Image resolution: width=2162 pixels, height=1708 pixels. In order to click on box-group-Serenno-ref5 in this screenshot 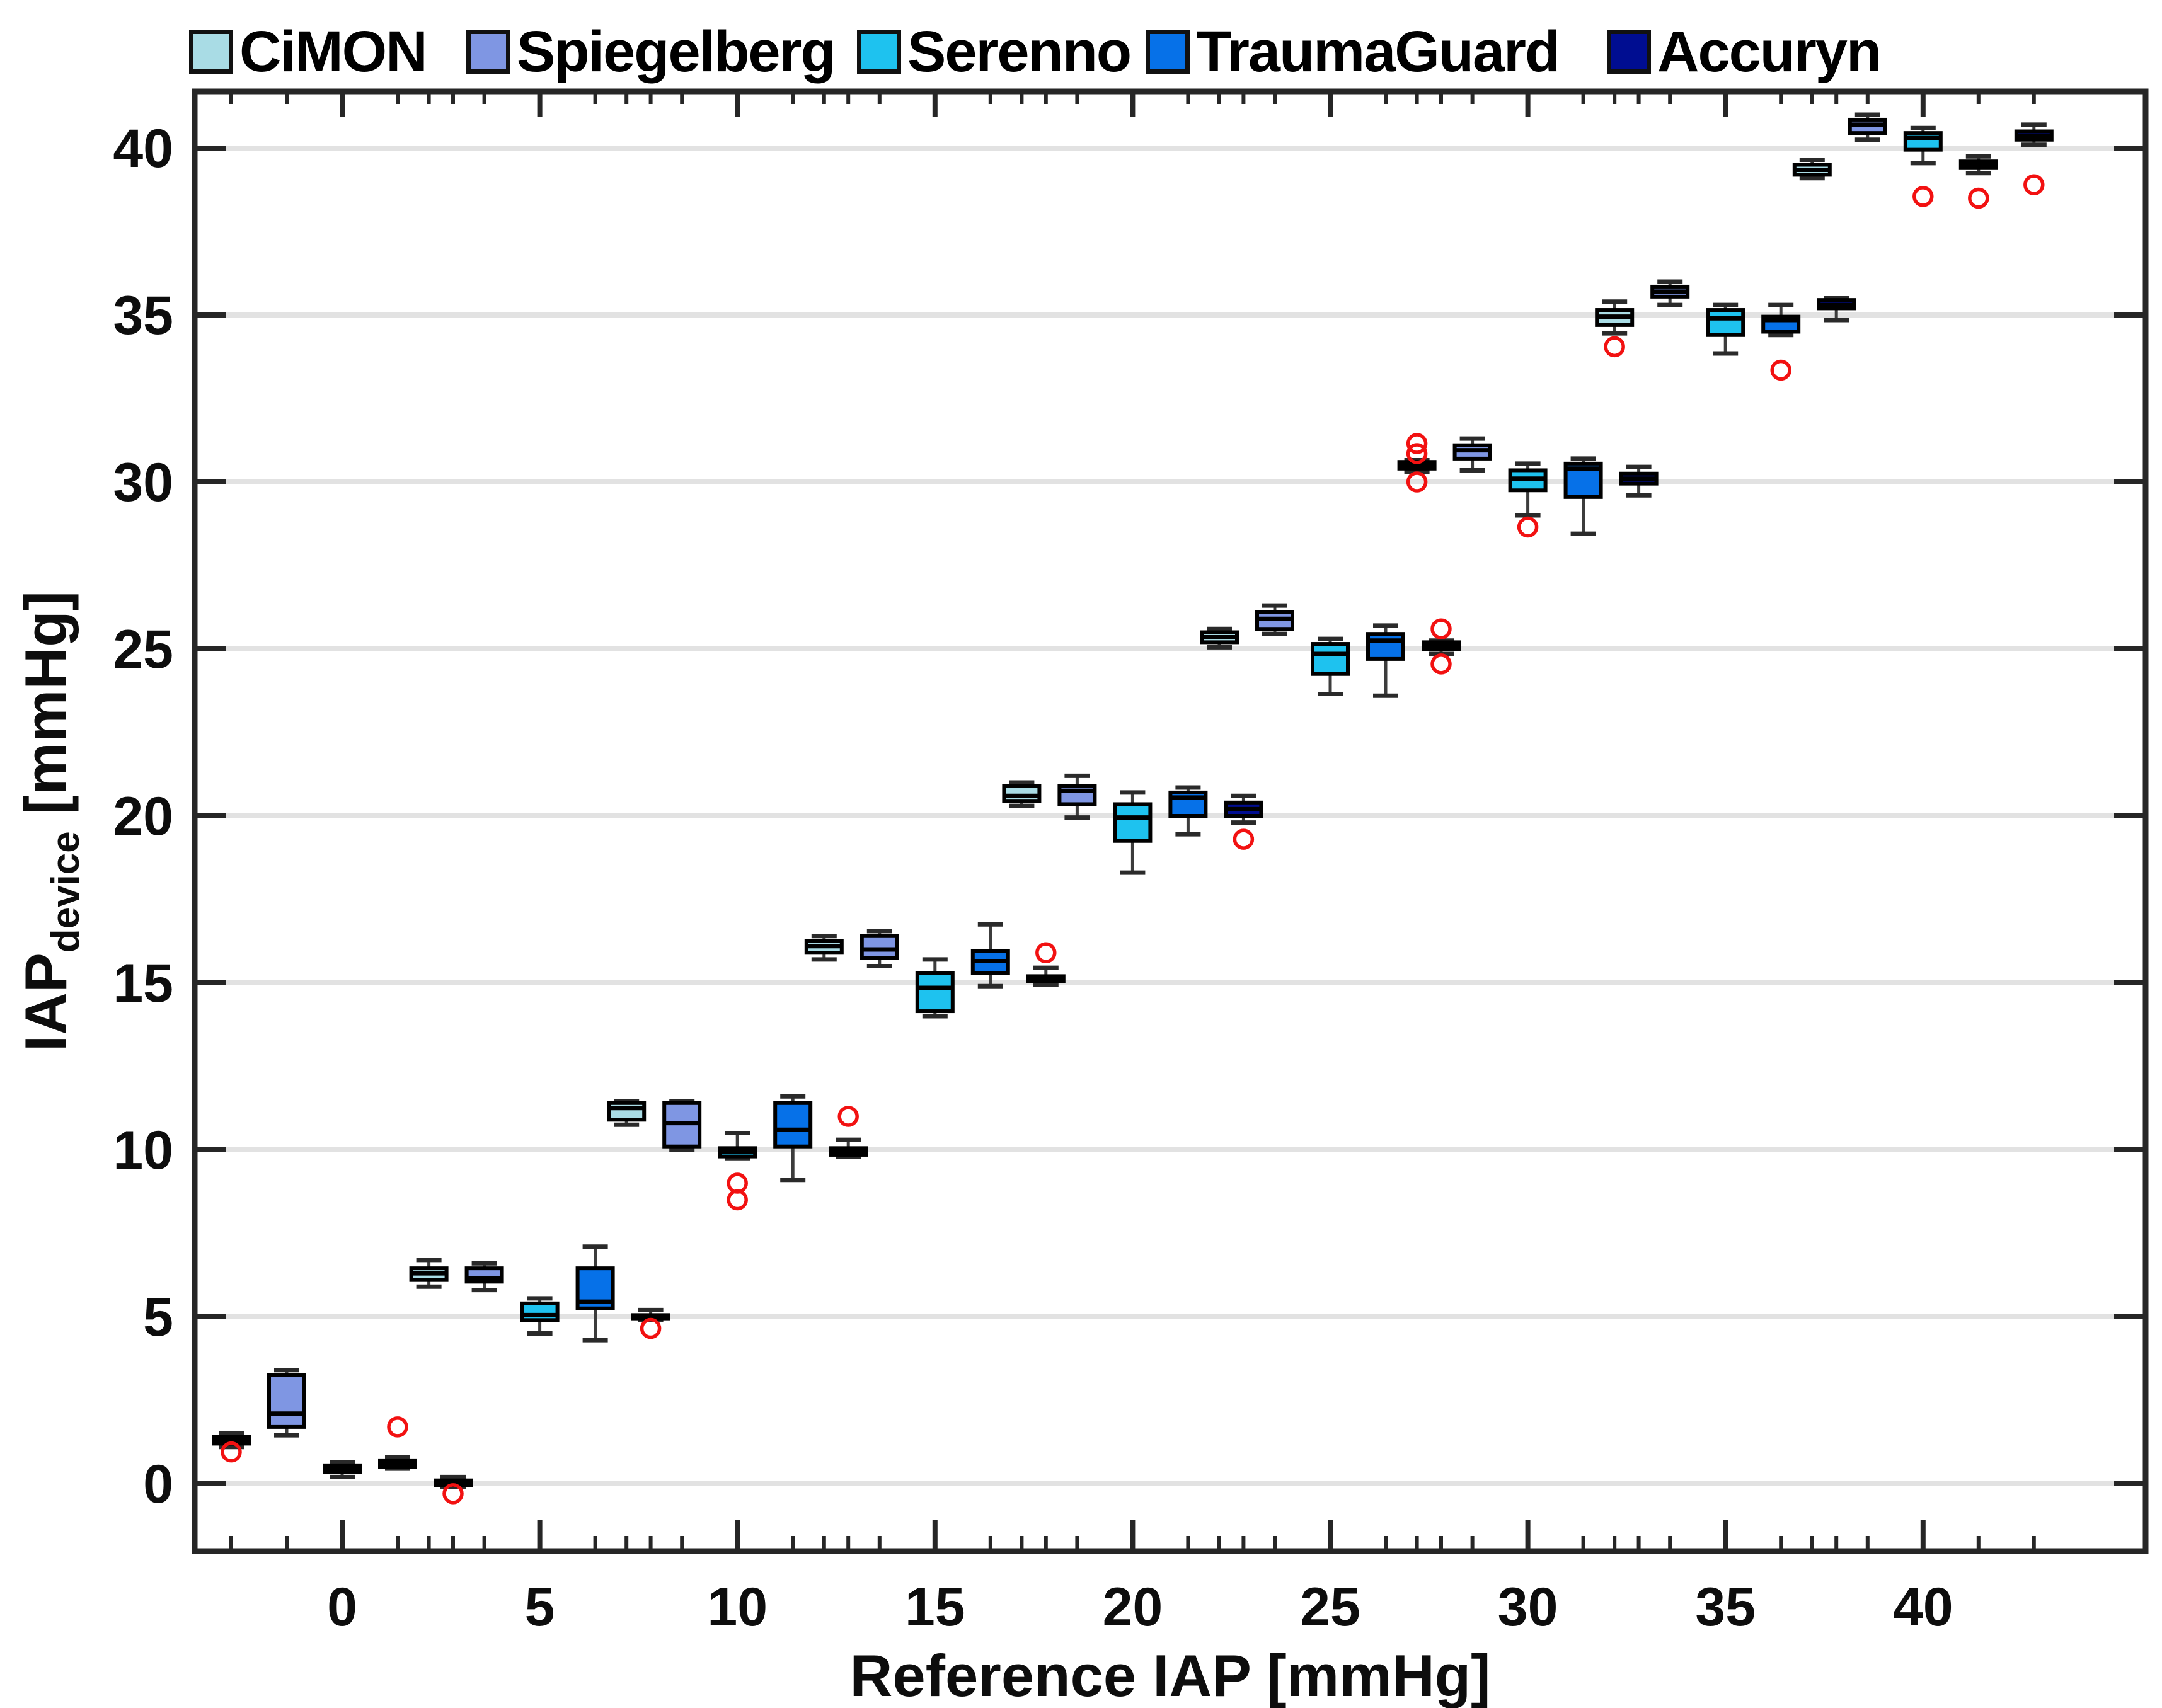, I will do `click(540, 1316)`.